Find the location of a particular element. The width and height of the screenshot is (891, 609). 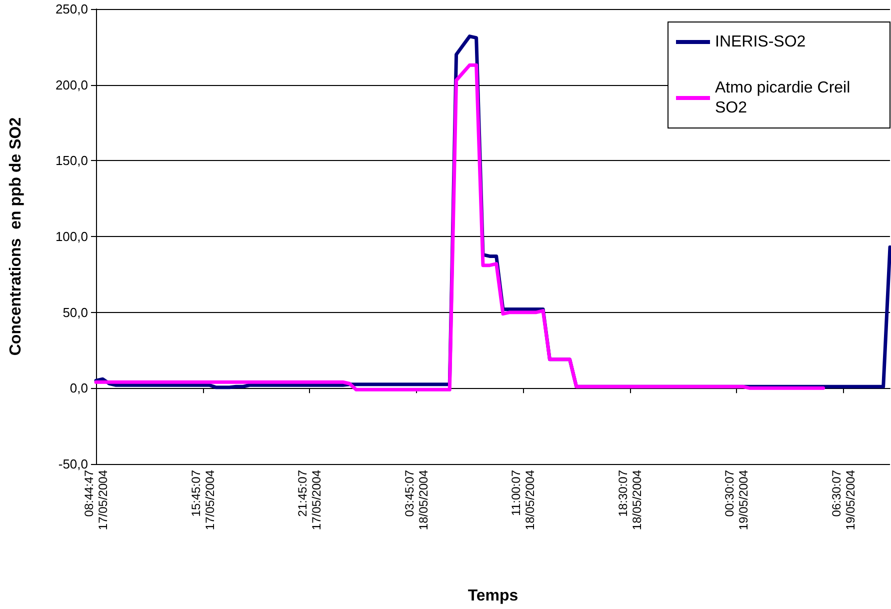

y-tick-label: 250,0 is located at coordinates (71, 9).